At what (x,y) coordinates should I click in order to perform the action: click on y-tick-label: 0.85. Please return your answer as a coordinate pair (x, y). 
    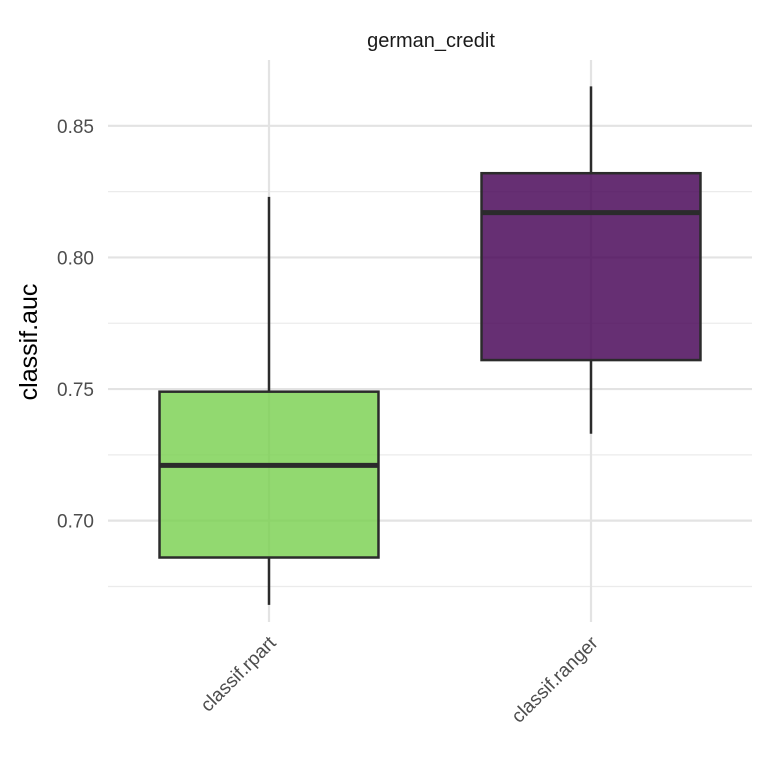
    Looking at the image, I should click on (75, 127).